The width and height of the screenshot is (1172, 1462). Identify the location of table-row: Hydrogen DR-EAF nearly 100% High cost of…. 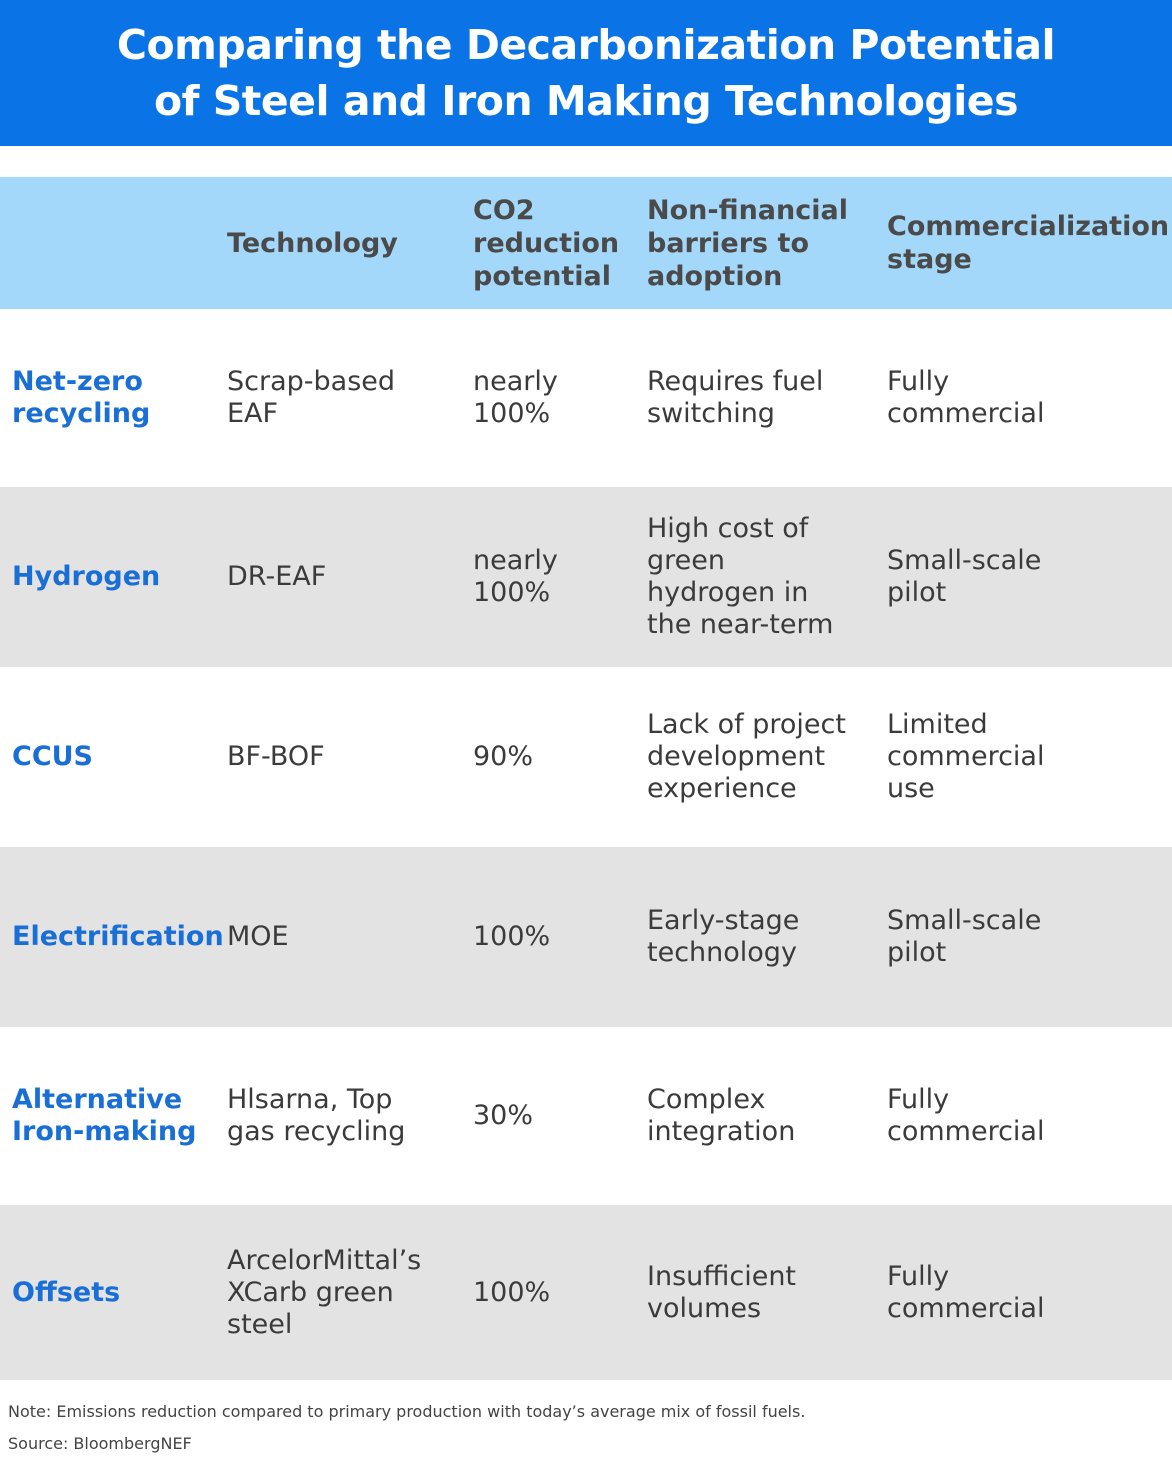
(586, 577).